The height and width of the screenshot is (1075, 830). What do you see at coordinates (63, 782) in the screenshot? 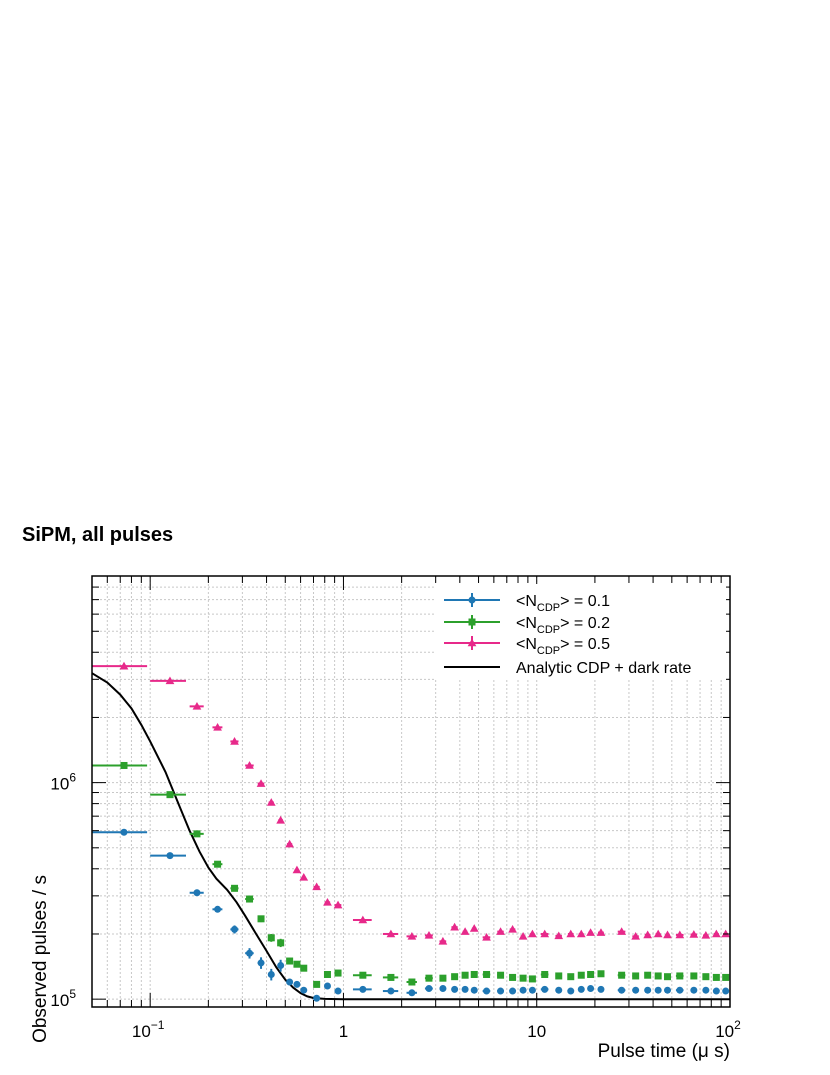
I see `y-tick-label: 106` at bounding box center [63, 782].